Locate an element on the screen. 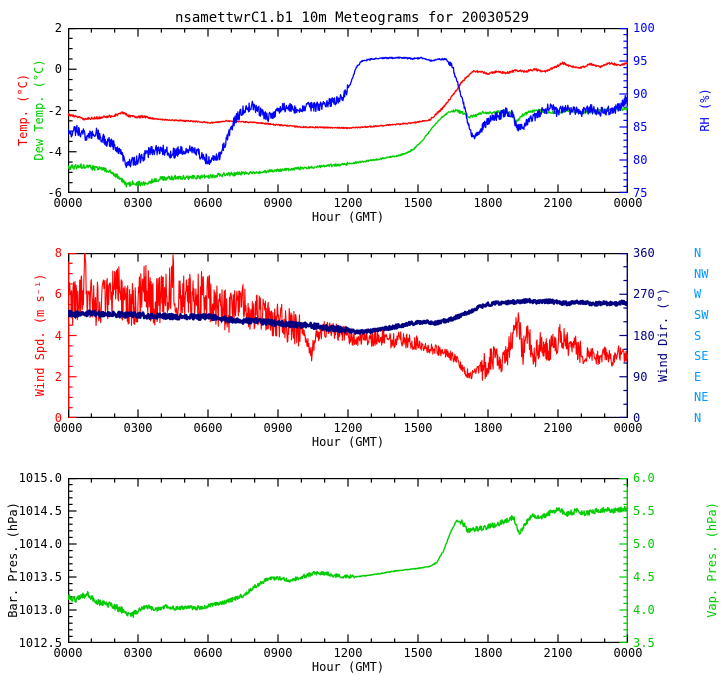  tick-label-right: 5.0 is located at coordinates (644, 544).